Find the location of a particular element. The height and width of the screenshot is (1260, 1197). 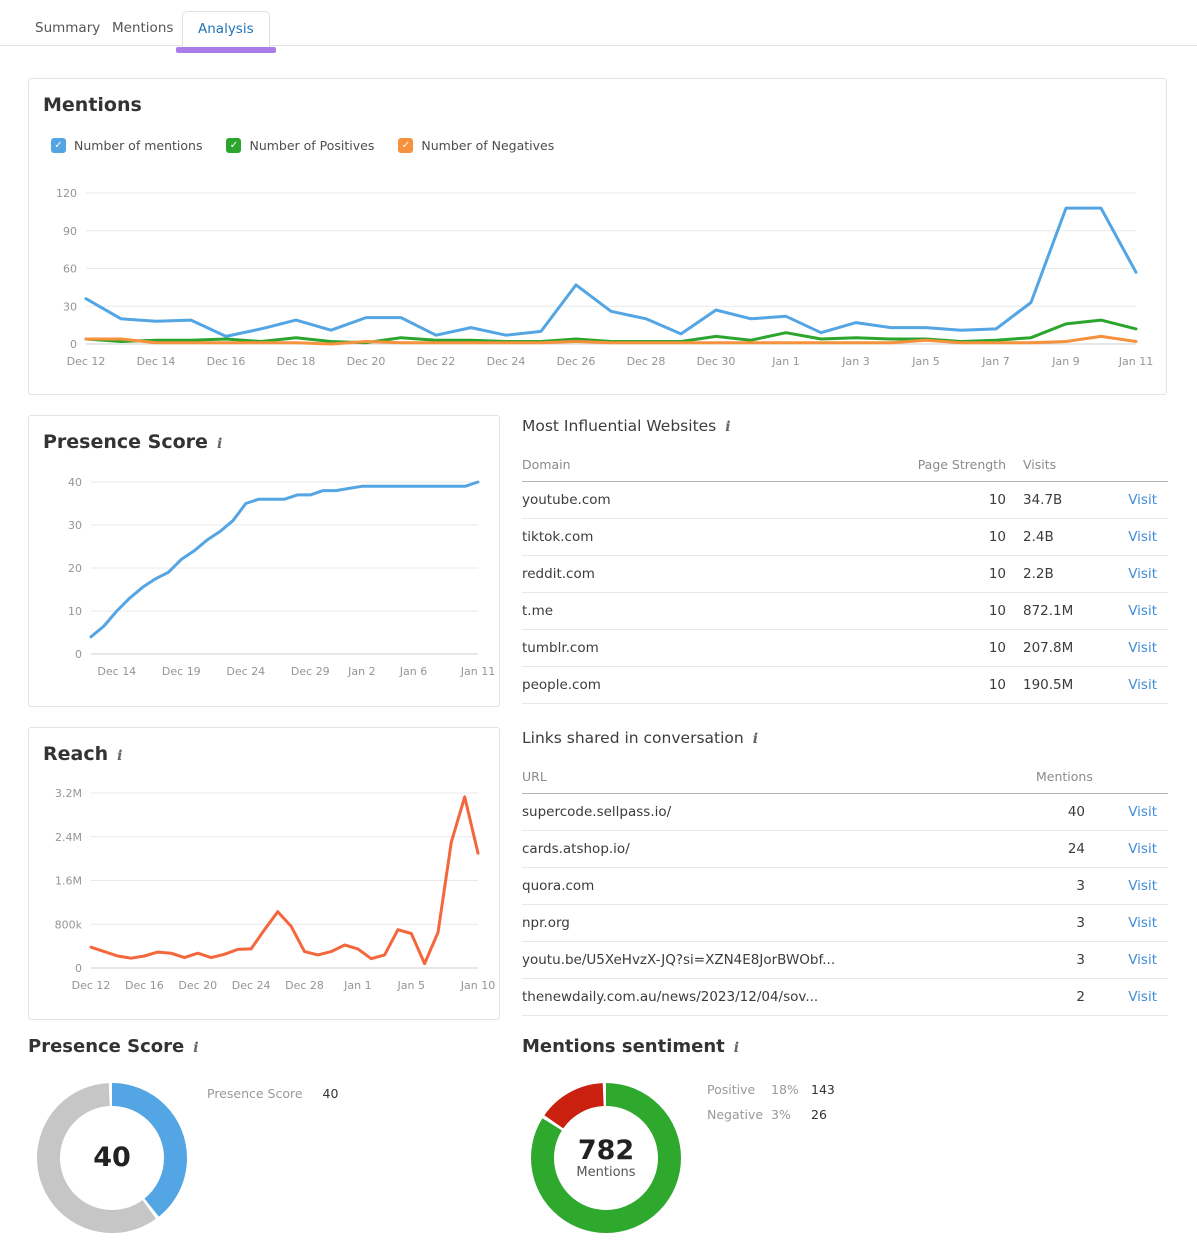

legend-percent: 3% is located at coordinates (781, 1114).